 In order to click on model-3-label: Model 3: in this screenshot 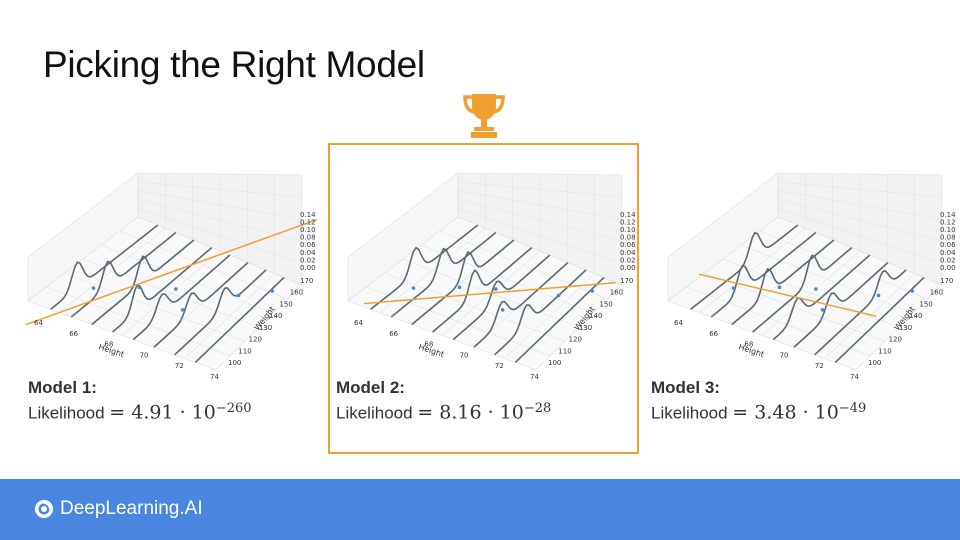, I will do `click(685, 387)`.